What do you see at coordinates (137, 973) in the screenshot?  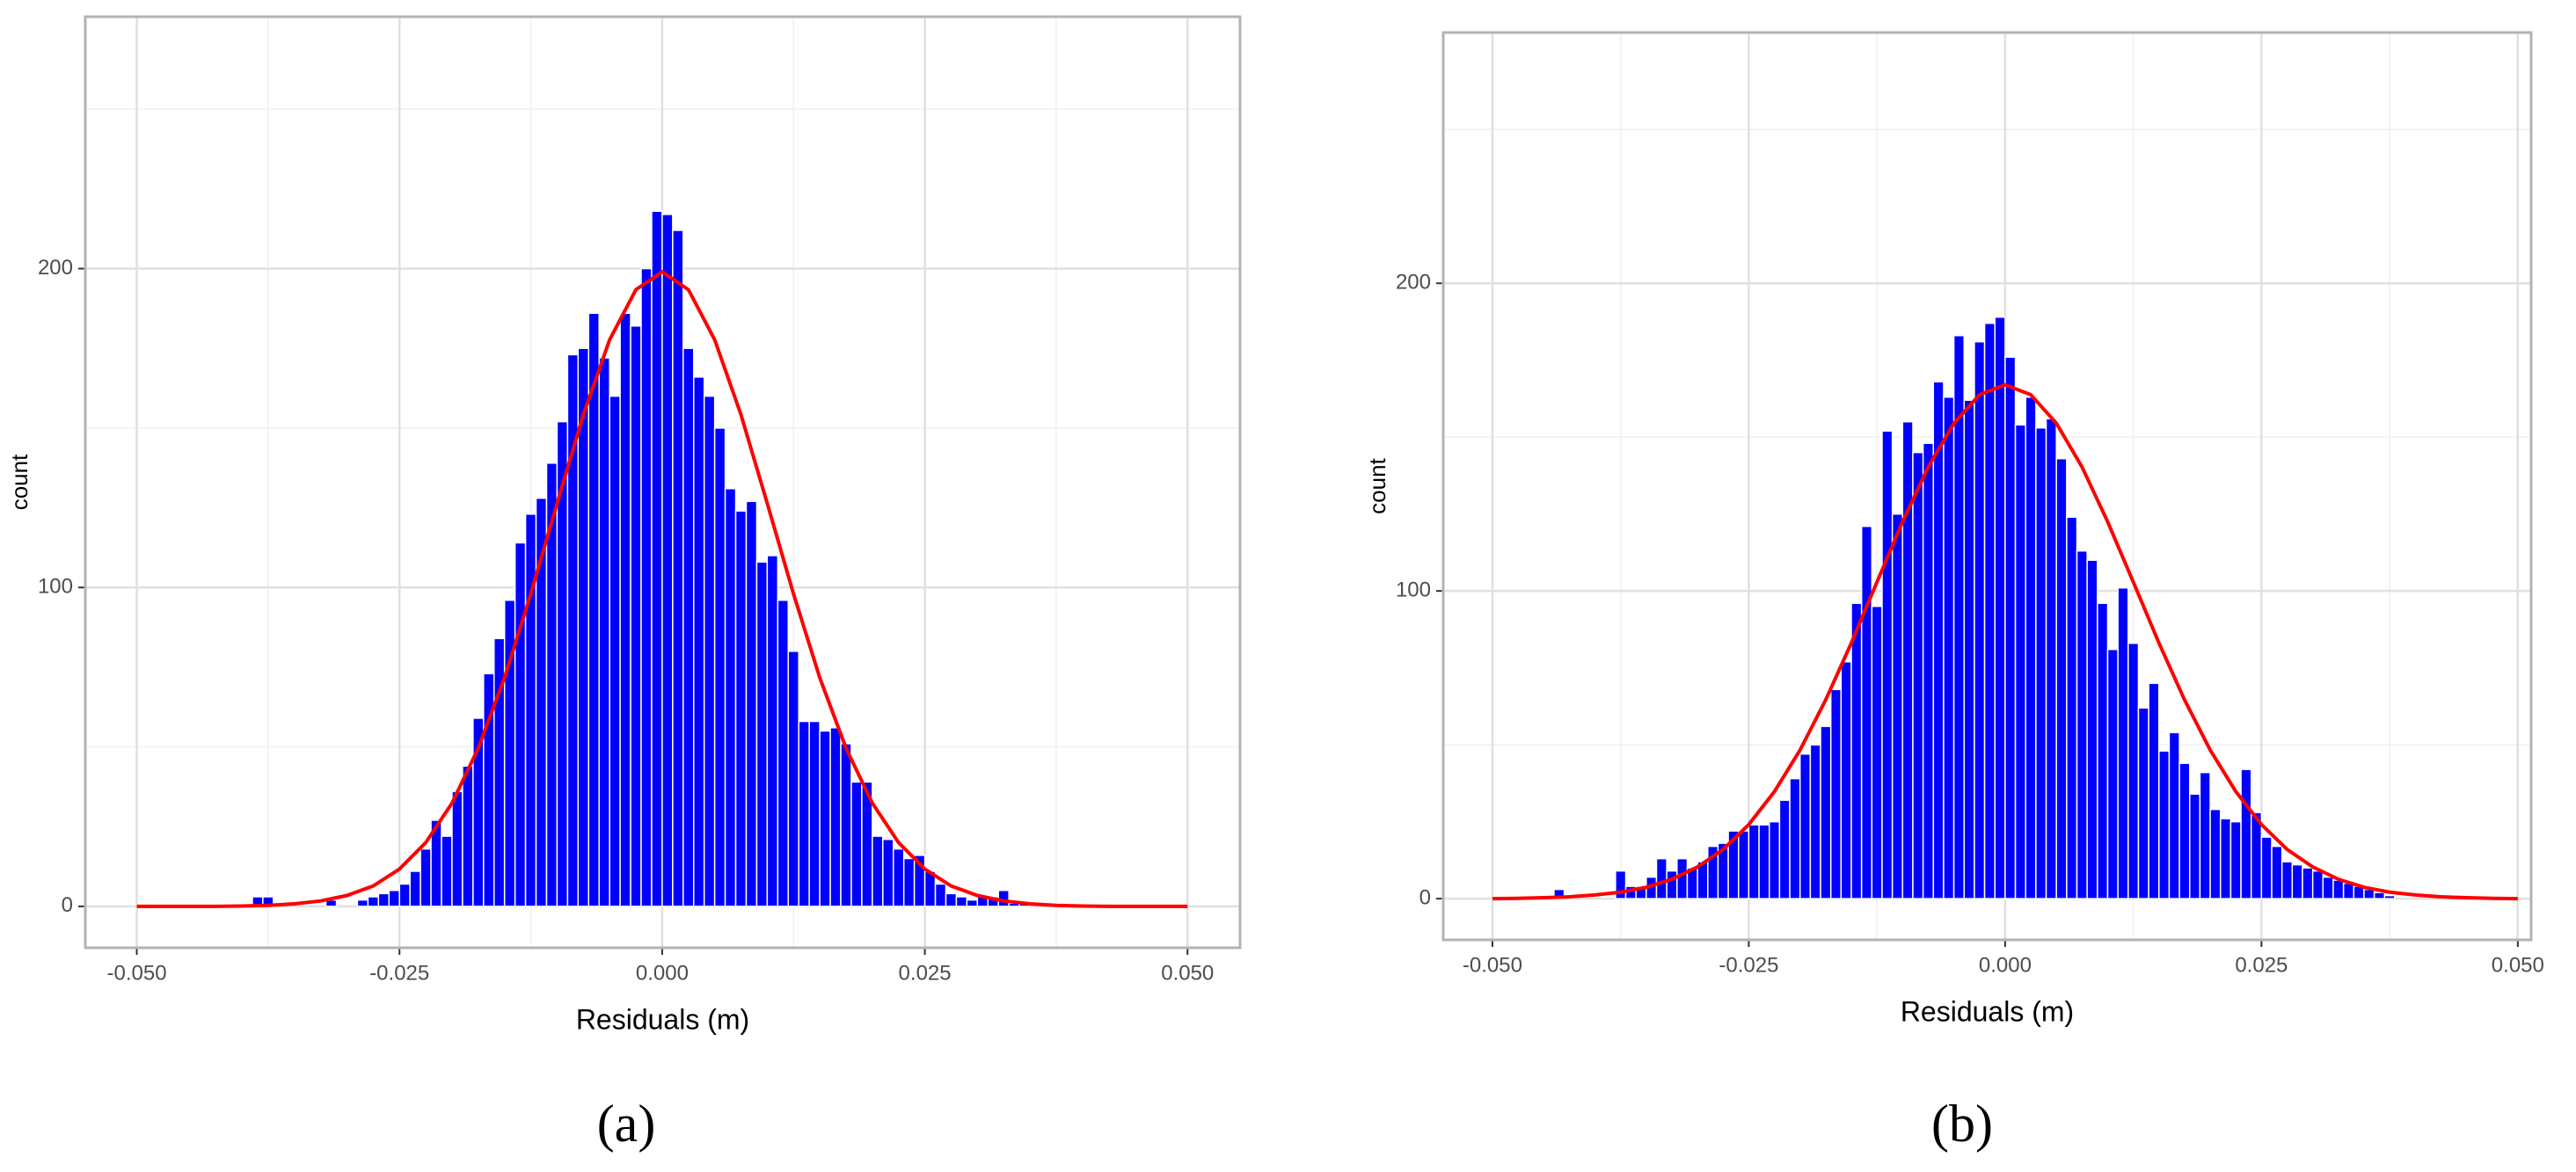 I see `x-tick-label: -0.050` at bounding box center [137, 973].